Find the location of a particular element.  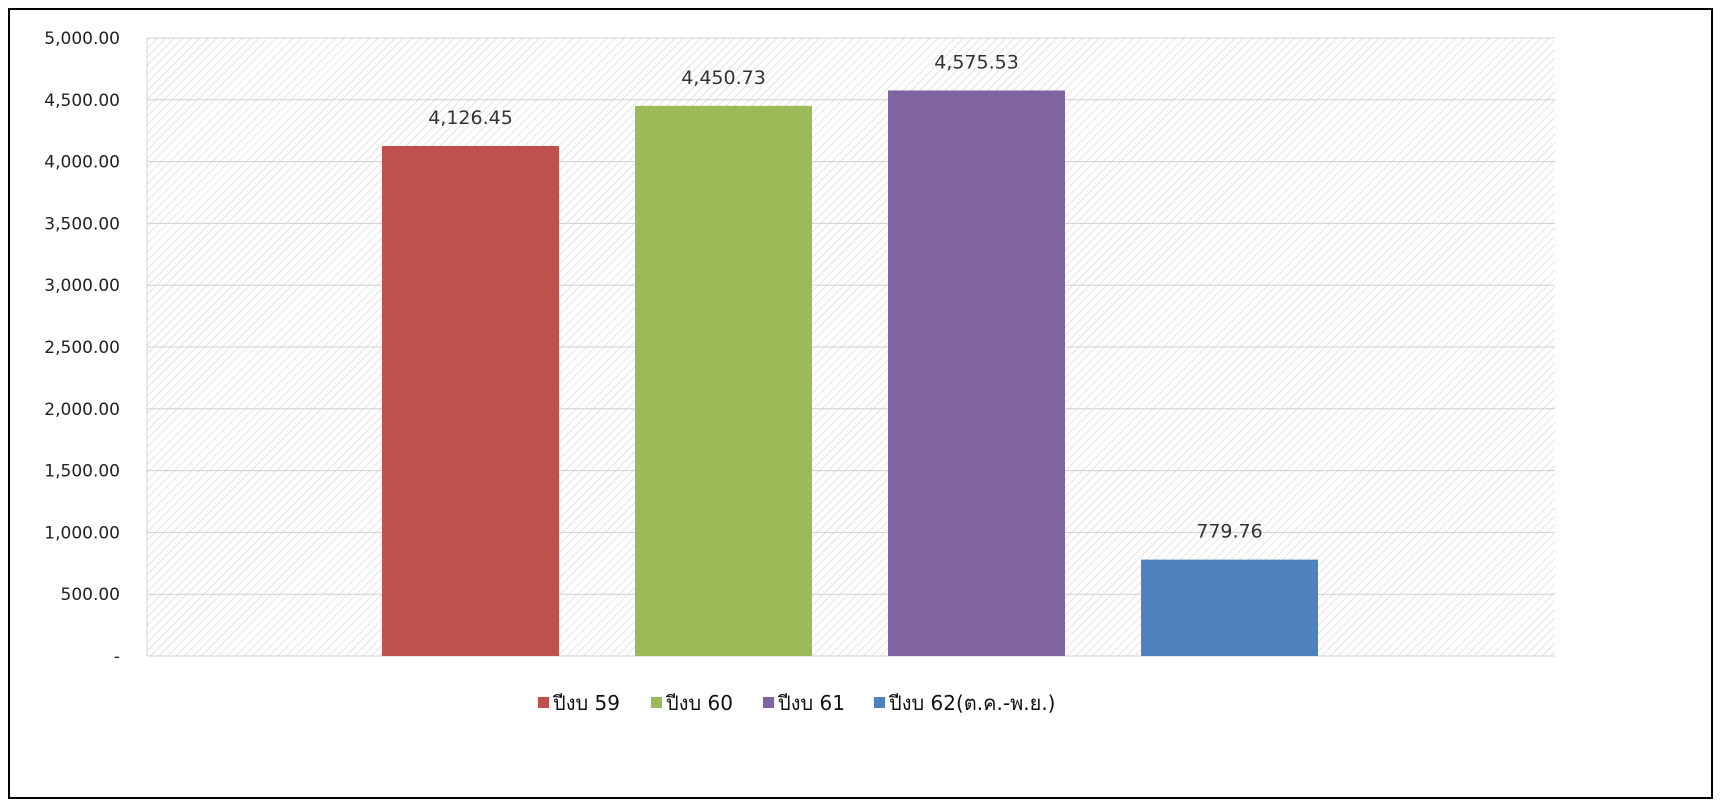

y-tick-label: 2,500.00 is located at coordinates (82, 348).